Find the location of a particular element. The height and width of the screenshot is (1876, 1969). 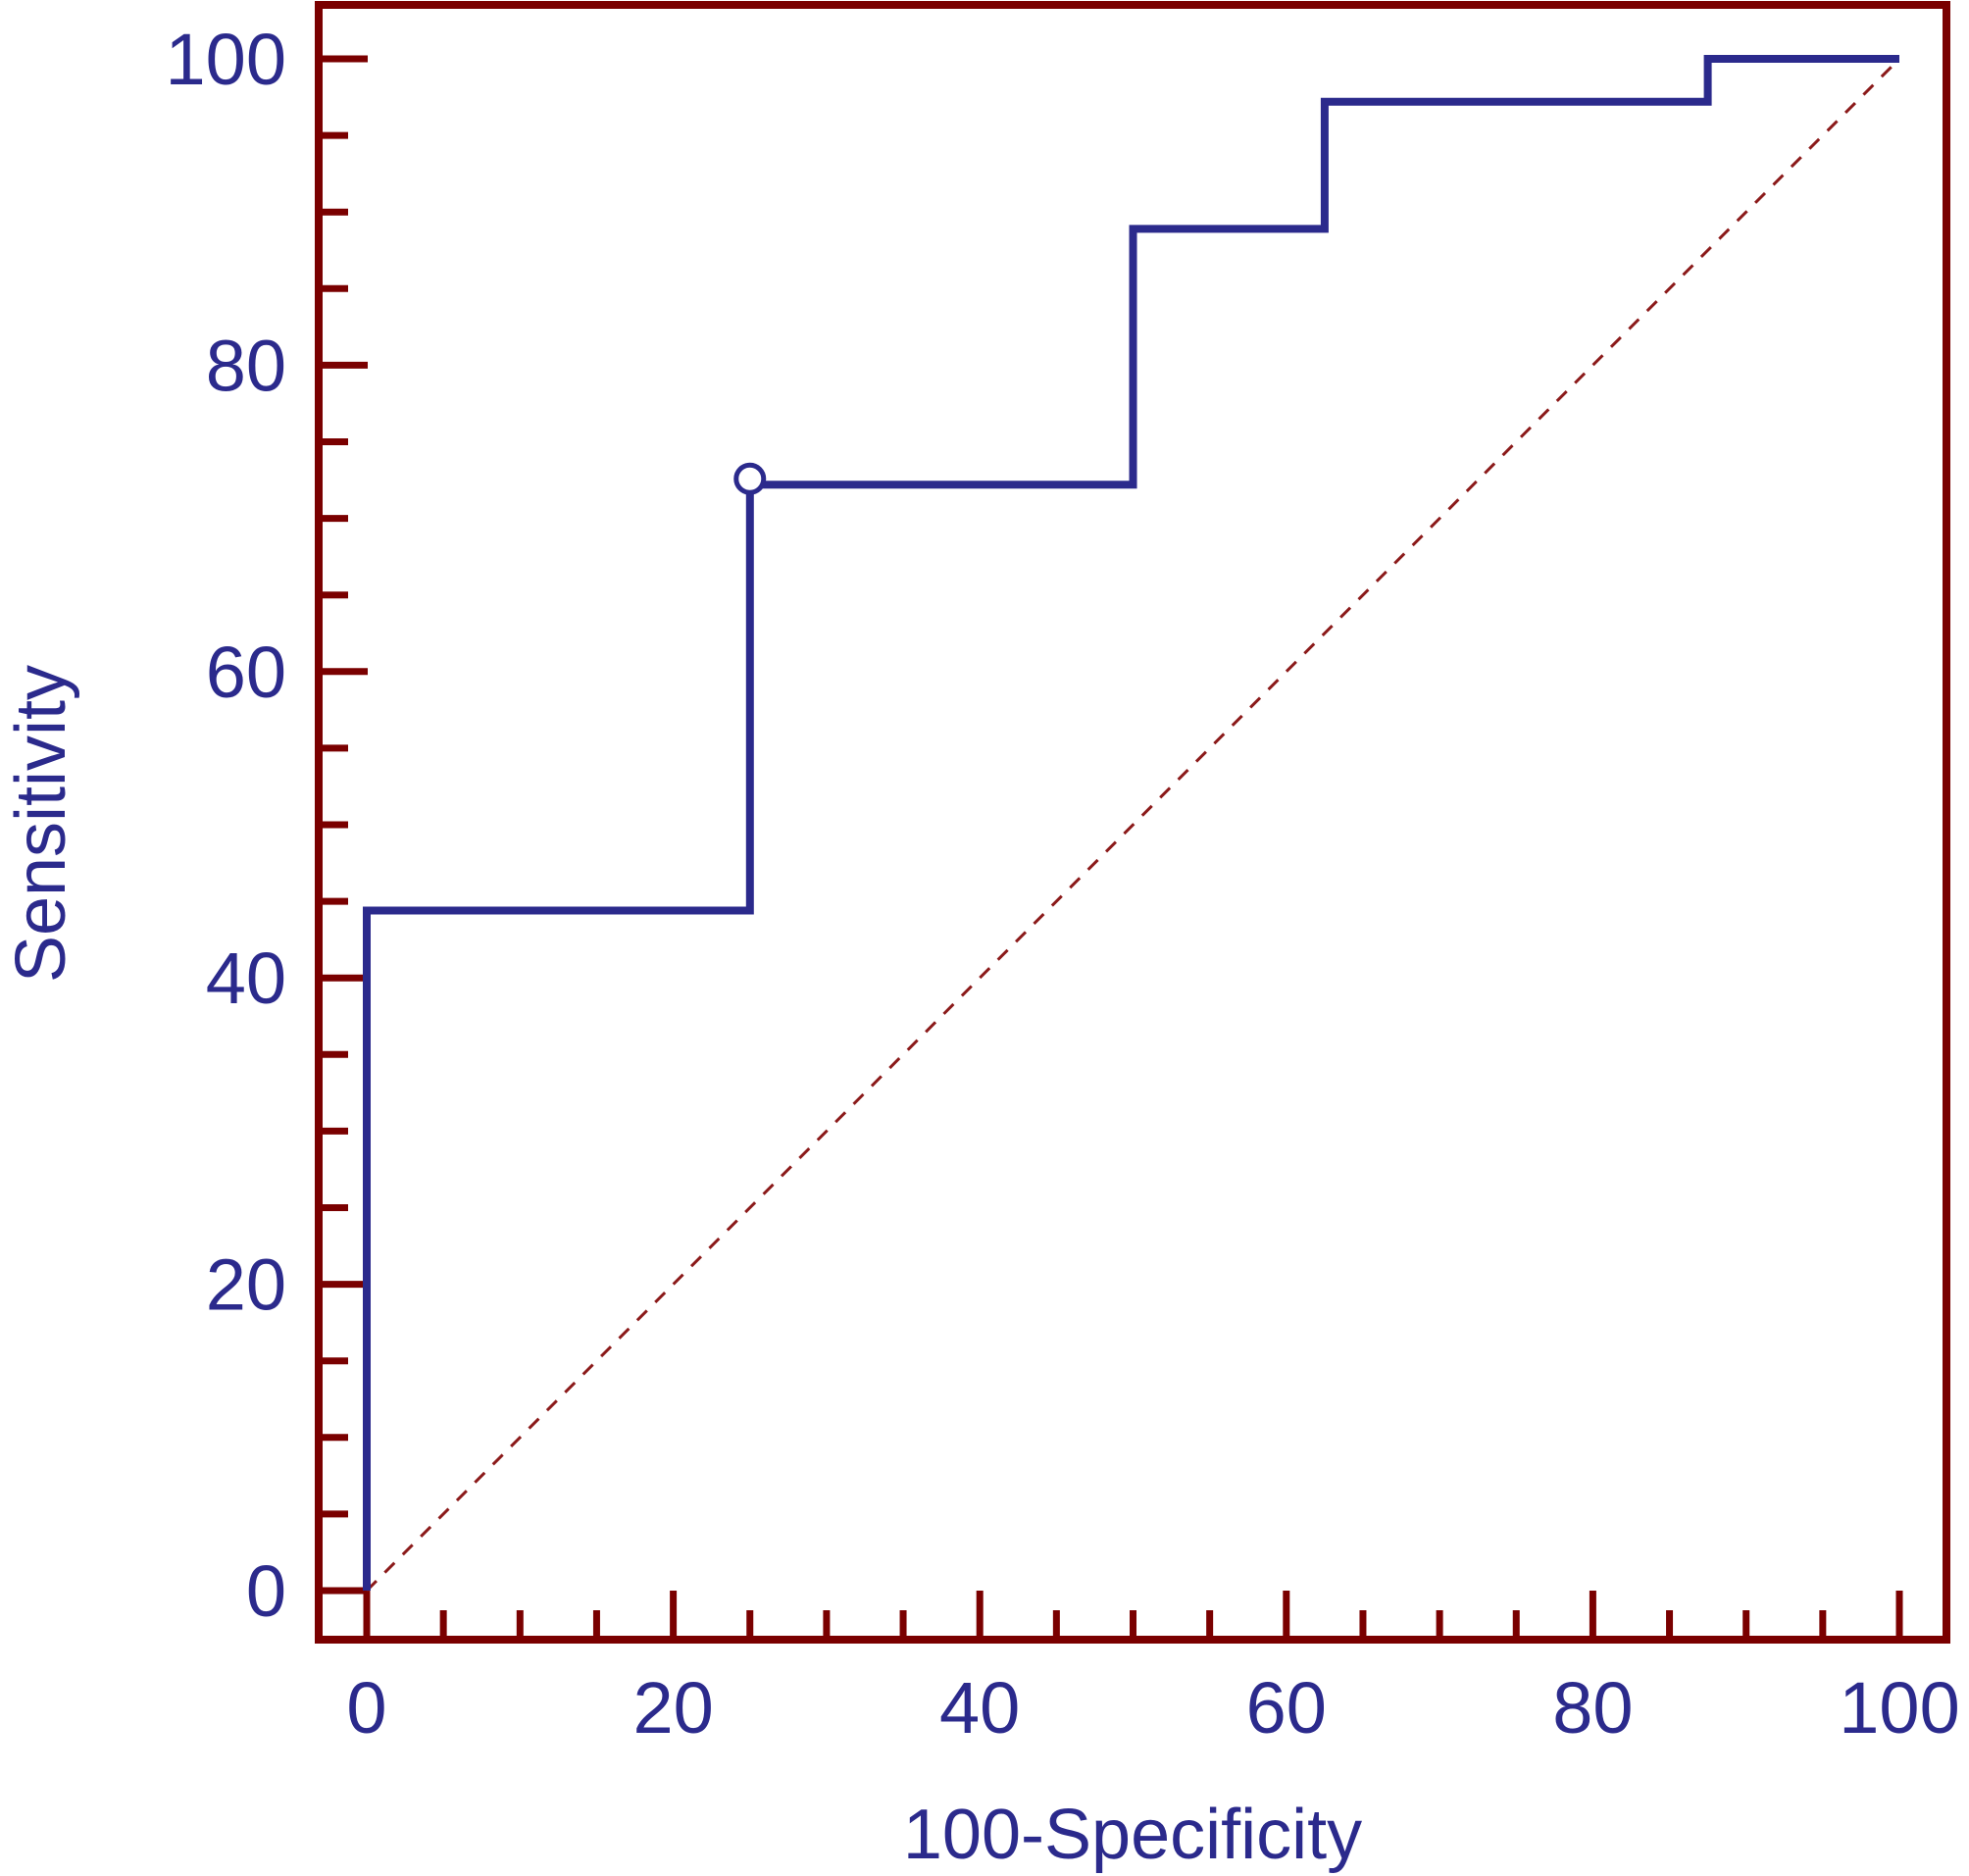

x-axis-title: 100-Specificity is located at coordinates (1132, 1835).